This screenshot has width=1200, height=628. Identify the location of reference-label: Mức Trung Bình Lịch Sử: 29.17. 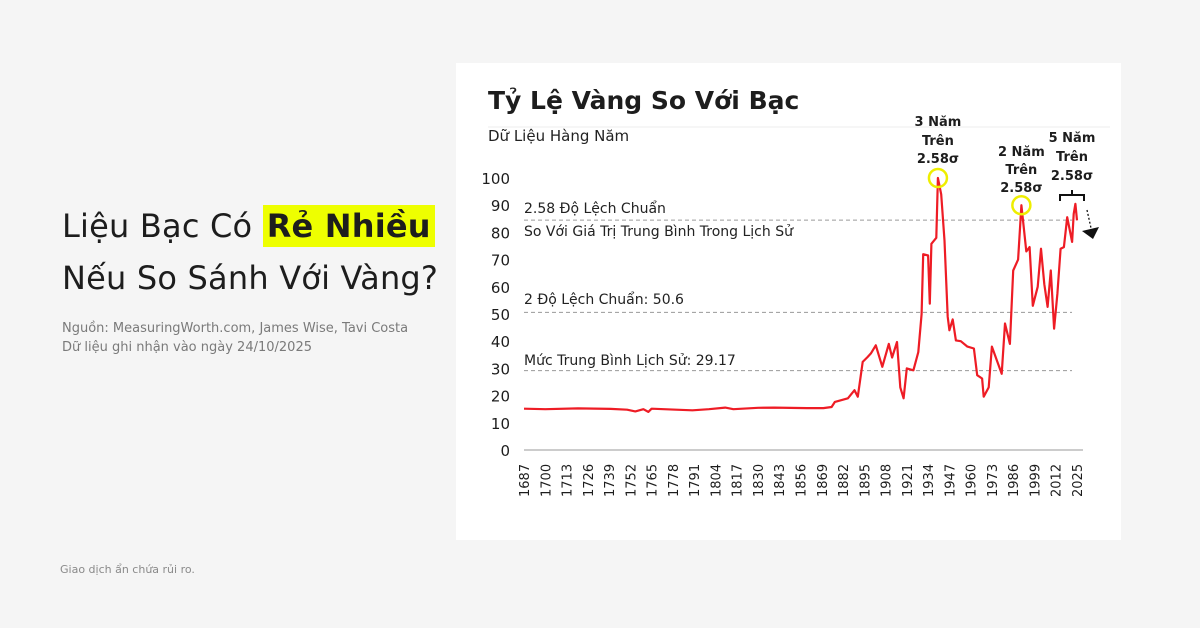
(630, 361).